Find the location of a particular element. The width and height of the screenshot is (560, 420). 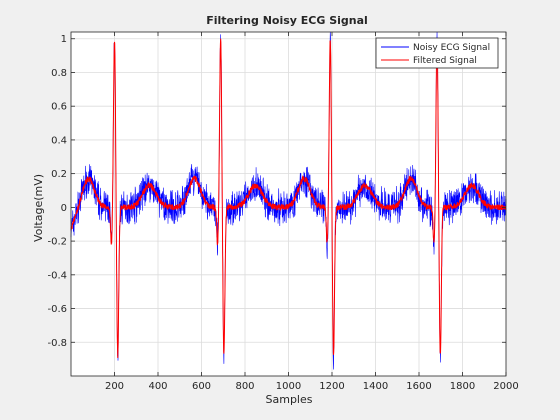

y-tick-label: -0.4 is located at coordinates (57, 275).